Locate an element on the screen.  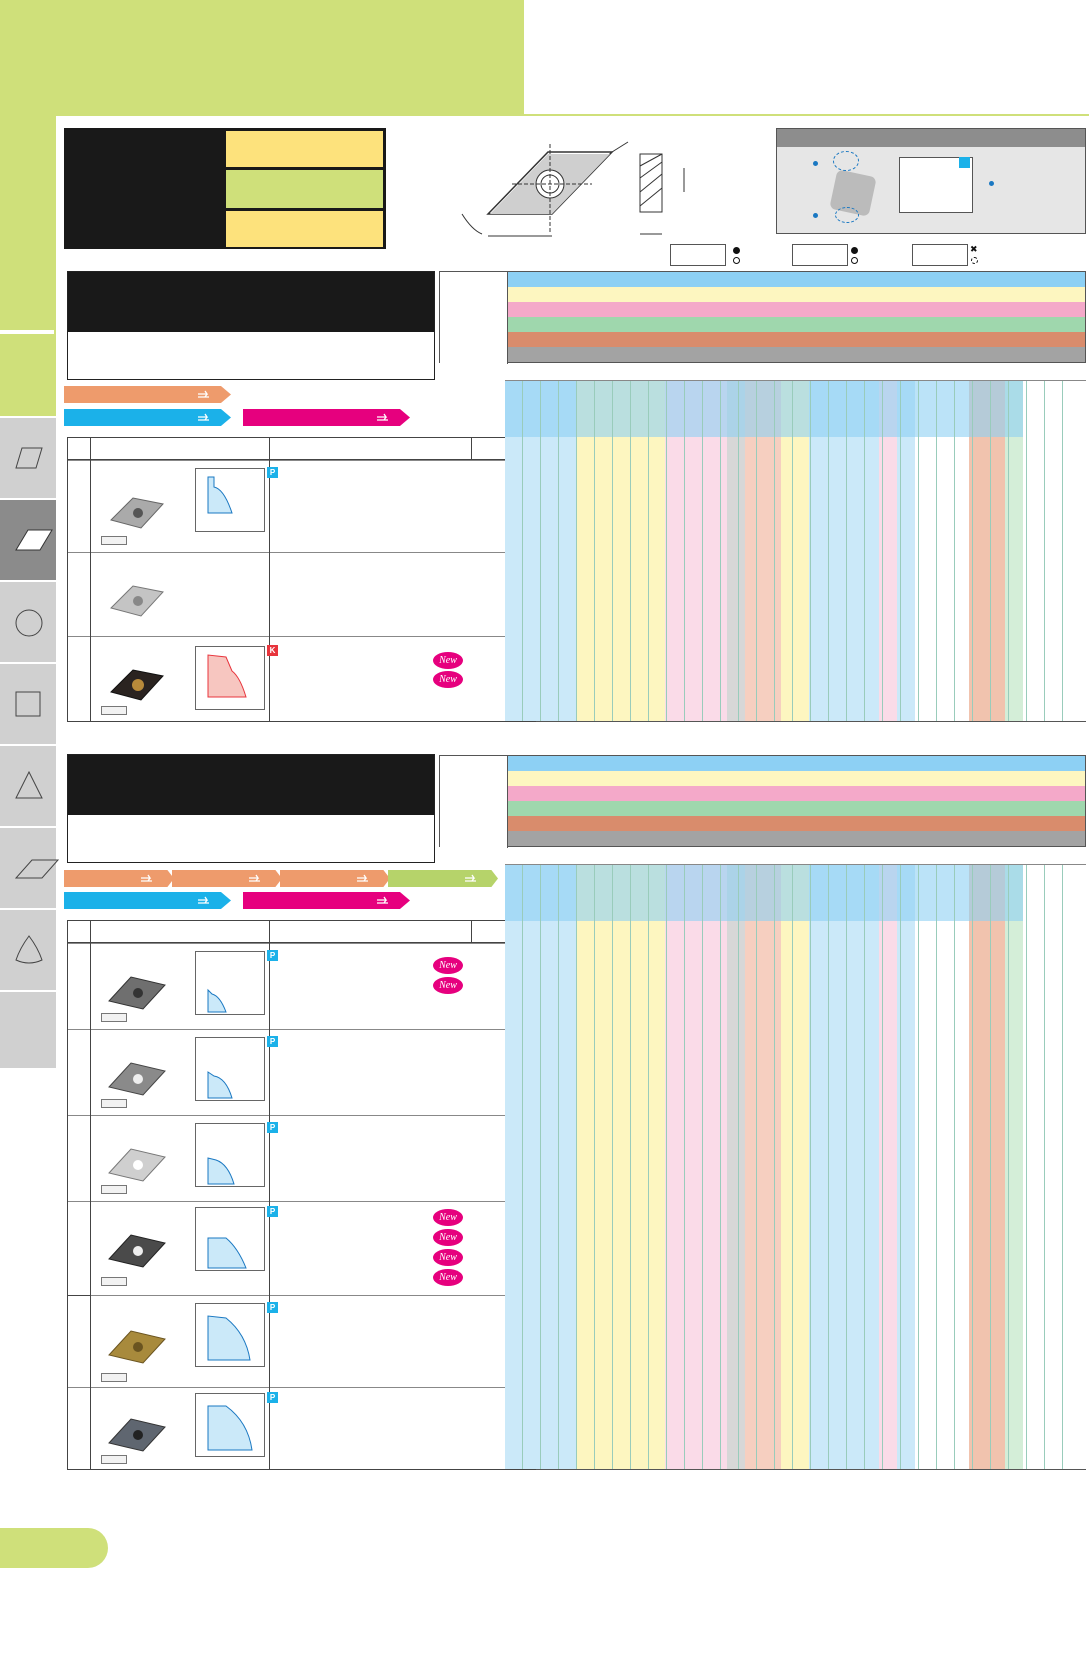
square-icon is located at coordinates (28, 704).